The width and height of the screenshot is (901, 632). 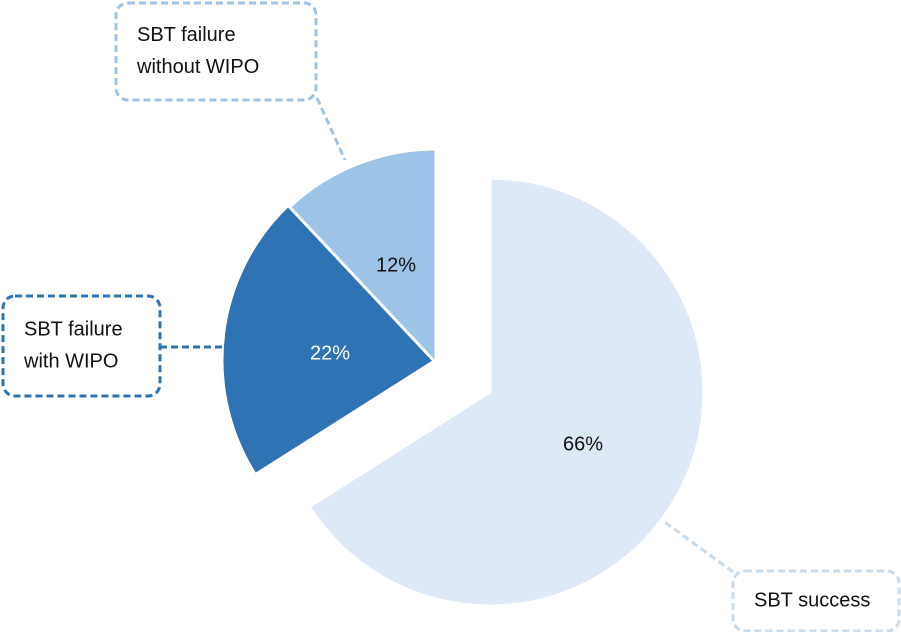 I want to click on callout-label-sbt-failure-without-wipo: without WIPO, so click(x=197, y=67).